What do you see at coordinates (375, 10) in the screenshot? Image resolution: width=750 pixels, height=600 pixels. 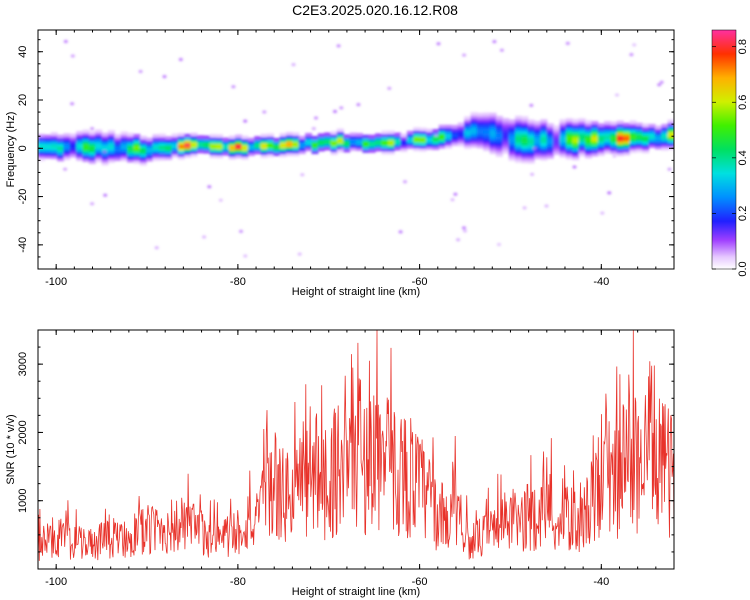 I see `chart-title: C2E3.2025.020.16.12.R08` at bounding box center [375, 10].